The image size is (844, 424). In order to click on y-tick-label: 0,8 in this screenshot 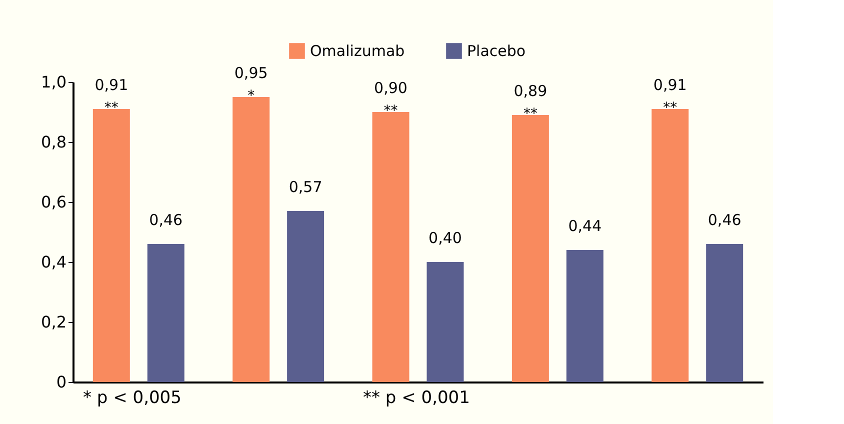, I will do `click(53, 142)`.